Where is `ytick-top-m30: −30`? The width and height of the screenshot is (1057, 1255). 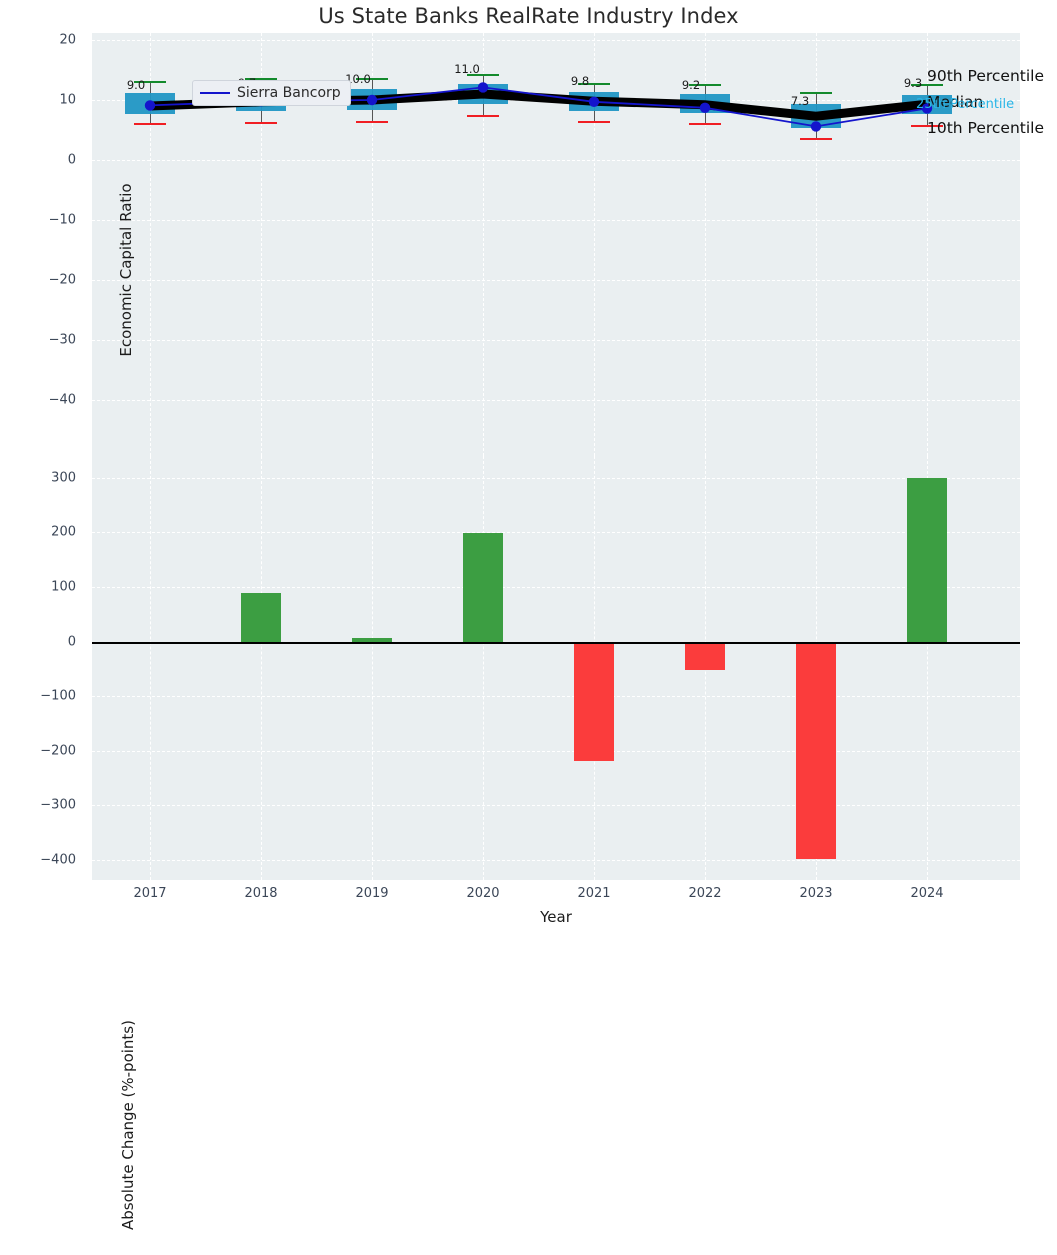 ytick-top-m30: −30 is located at coordinates (62, 340).